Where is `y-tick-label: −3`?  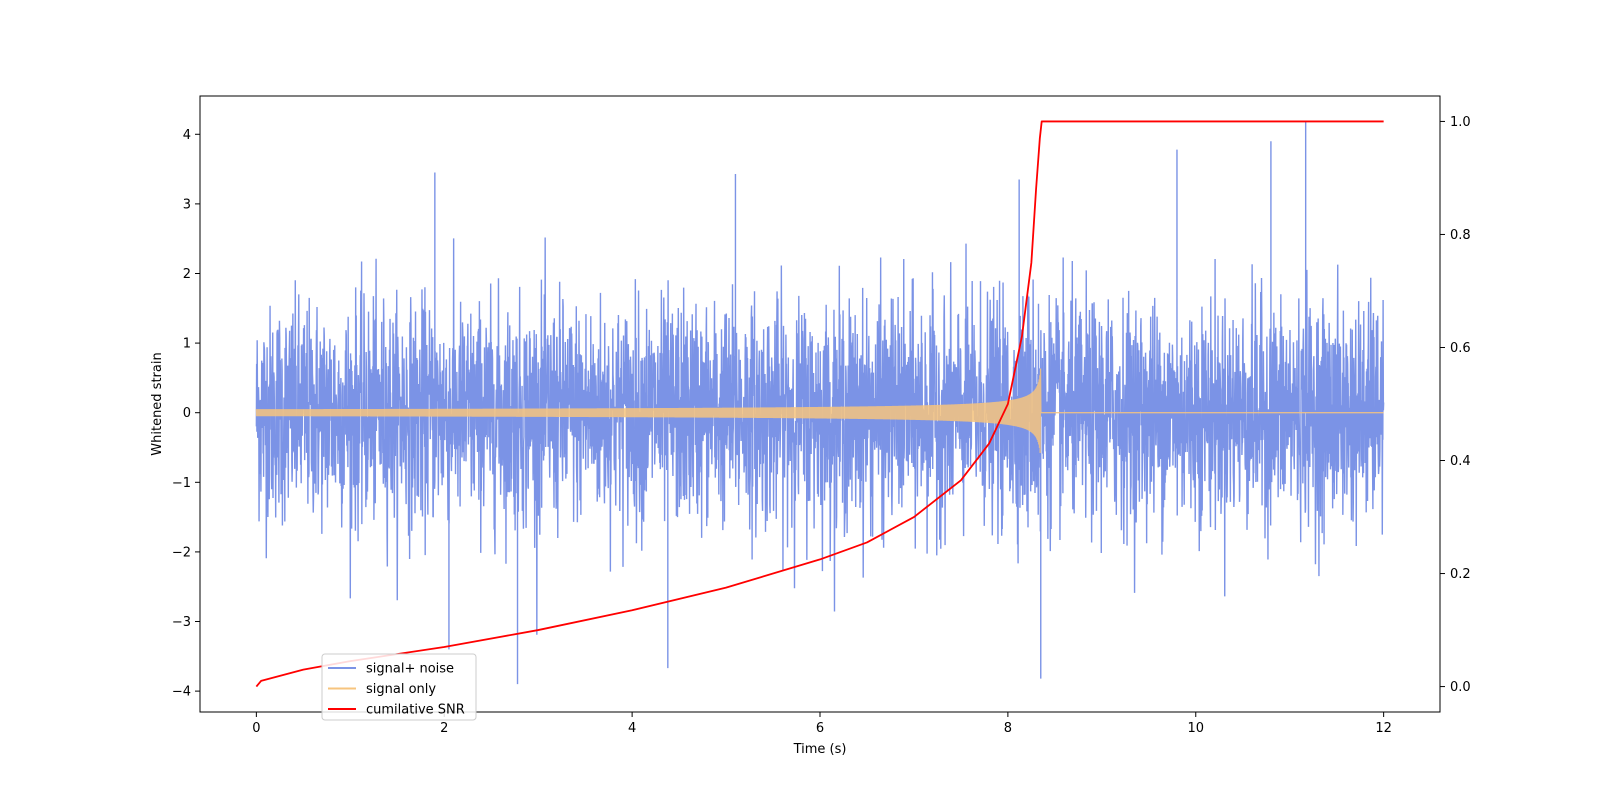
y-tick-label: −3 is located at coordinates (181, 622).